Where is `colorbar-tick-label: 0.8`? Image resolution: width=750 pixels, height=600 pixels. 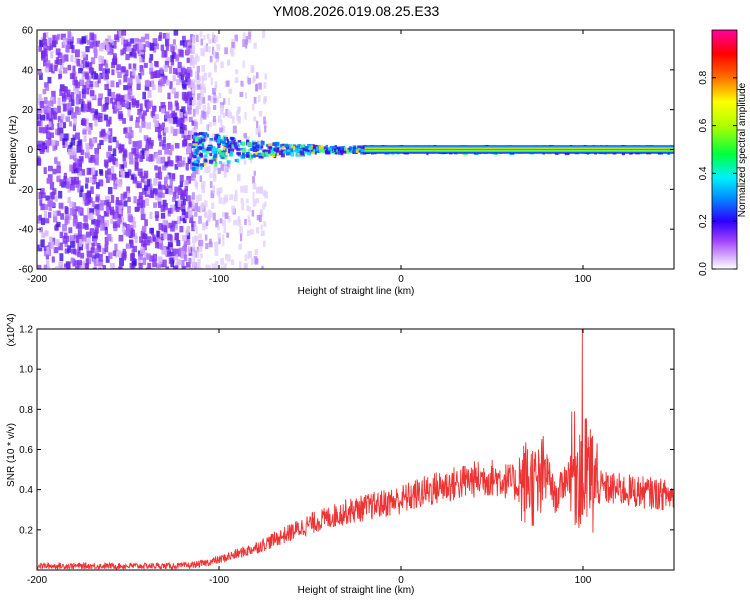
colorbar-tick-label: 0.8 is located at coordinates (703, 77).